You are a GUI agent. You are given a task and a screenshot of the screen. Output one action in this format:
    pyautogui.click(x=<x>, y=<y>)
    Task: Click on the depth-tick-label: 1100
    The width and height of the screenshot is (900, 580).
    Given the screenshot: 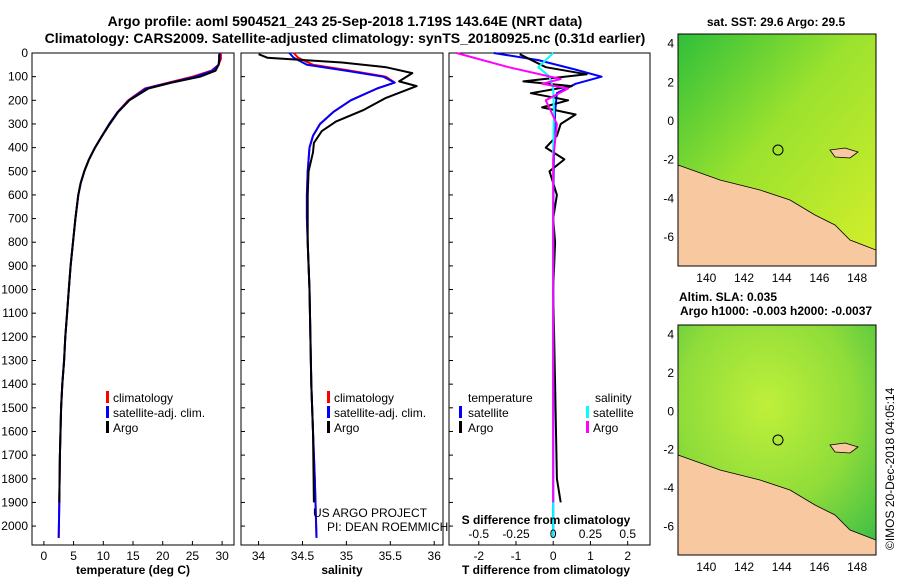 What is the action you would take?
    pyautogui.click(x=15, y=313)
    